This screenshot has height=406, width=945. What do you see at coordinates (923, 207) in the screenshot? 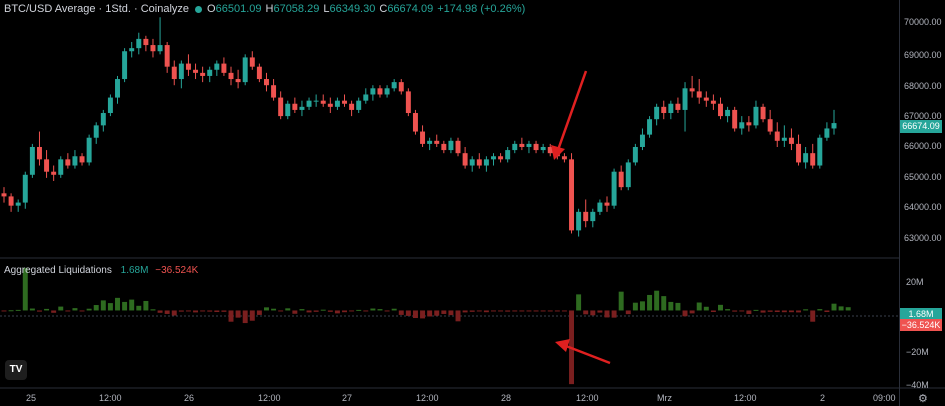
I see `price-tick: 64000.00` at bounding box center [923, 207].